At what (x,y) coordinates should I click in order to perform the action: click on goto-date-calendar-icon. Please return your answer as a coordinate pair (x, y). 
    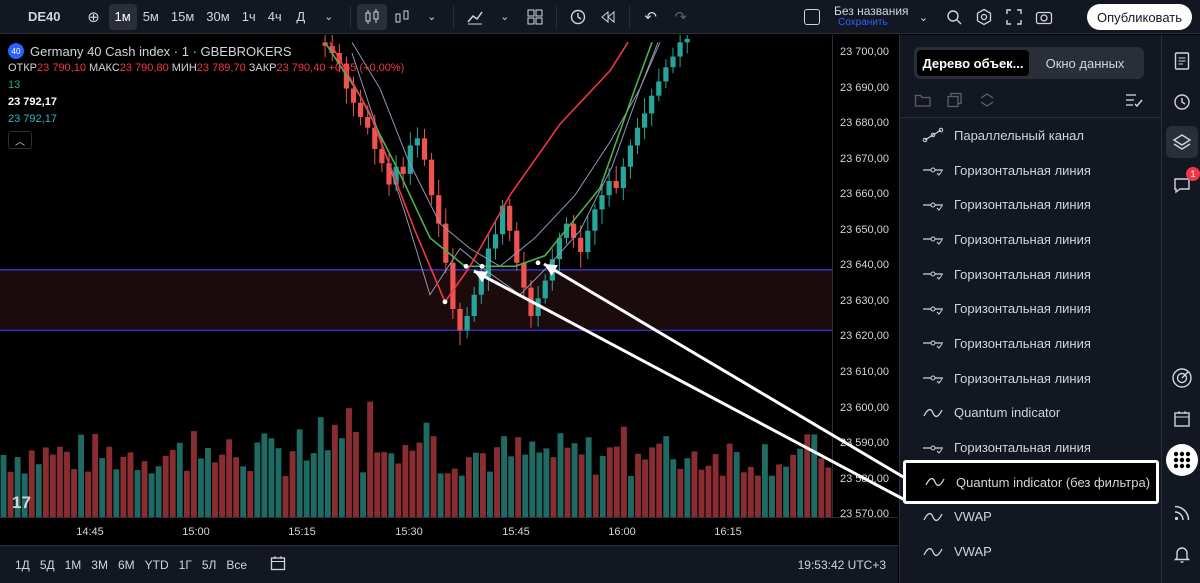
    Looking at the image, I should click on (278, 564).